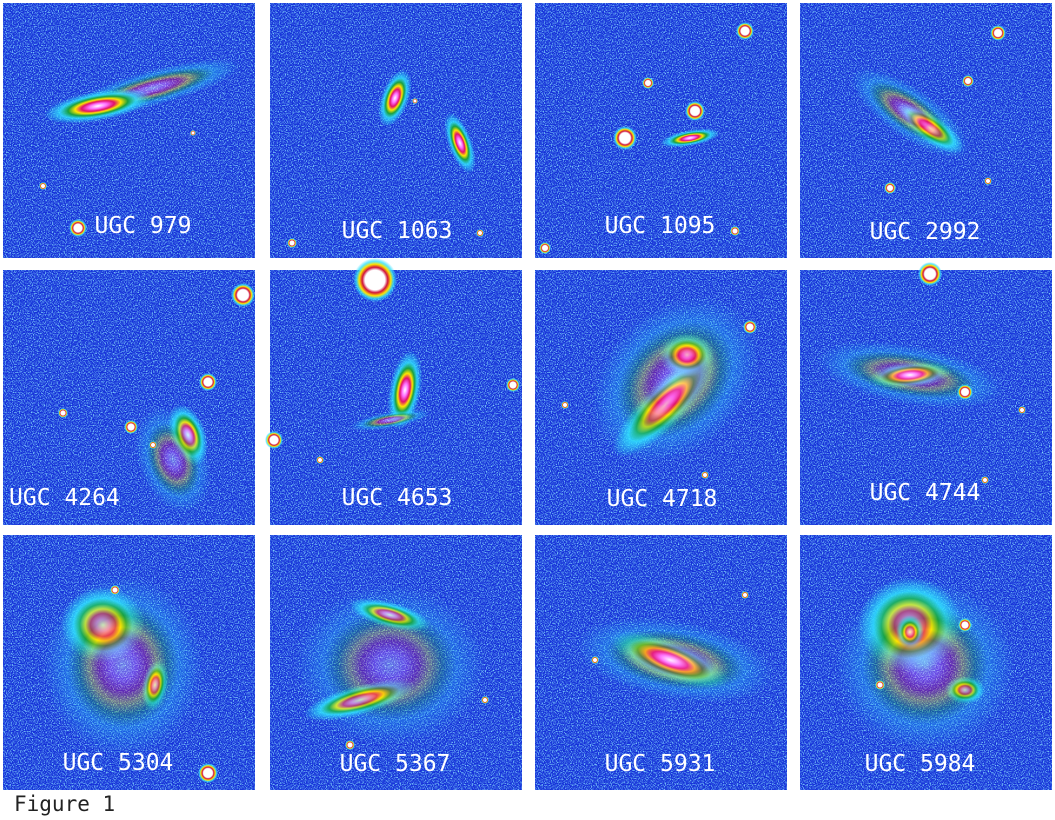 Image resolution: width=1055 pixels, height=820 pixels. I want to click on galaxy-label: UGC 979, so click(143, 226).